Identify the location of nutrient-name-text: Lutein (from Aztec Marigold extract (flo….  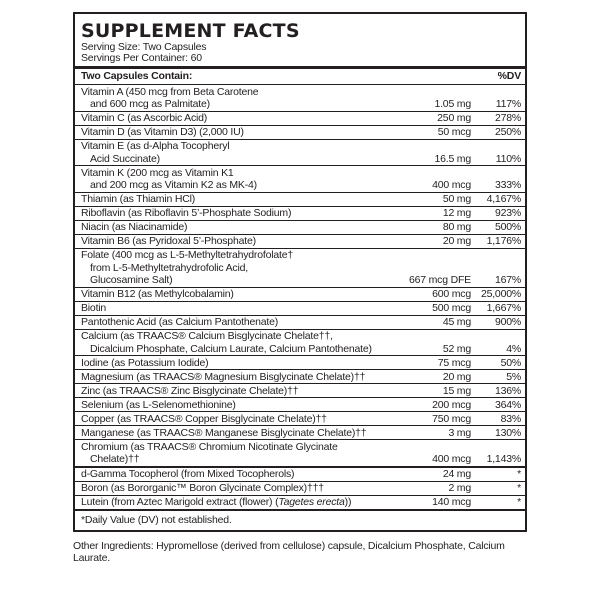
(180, 502).